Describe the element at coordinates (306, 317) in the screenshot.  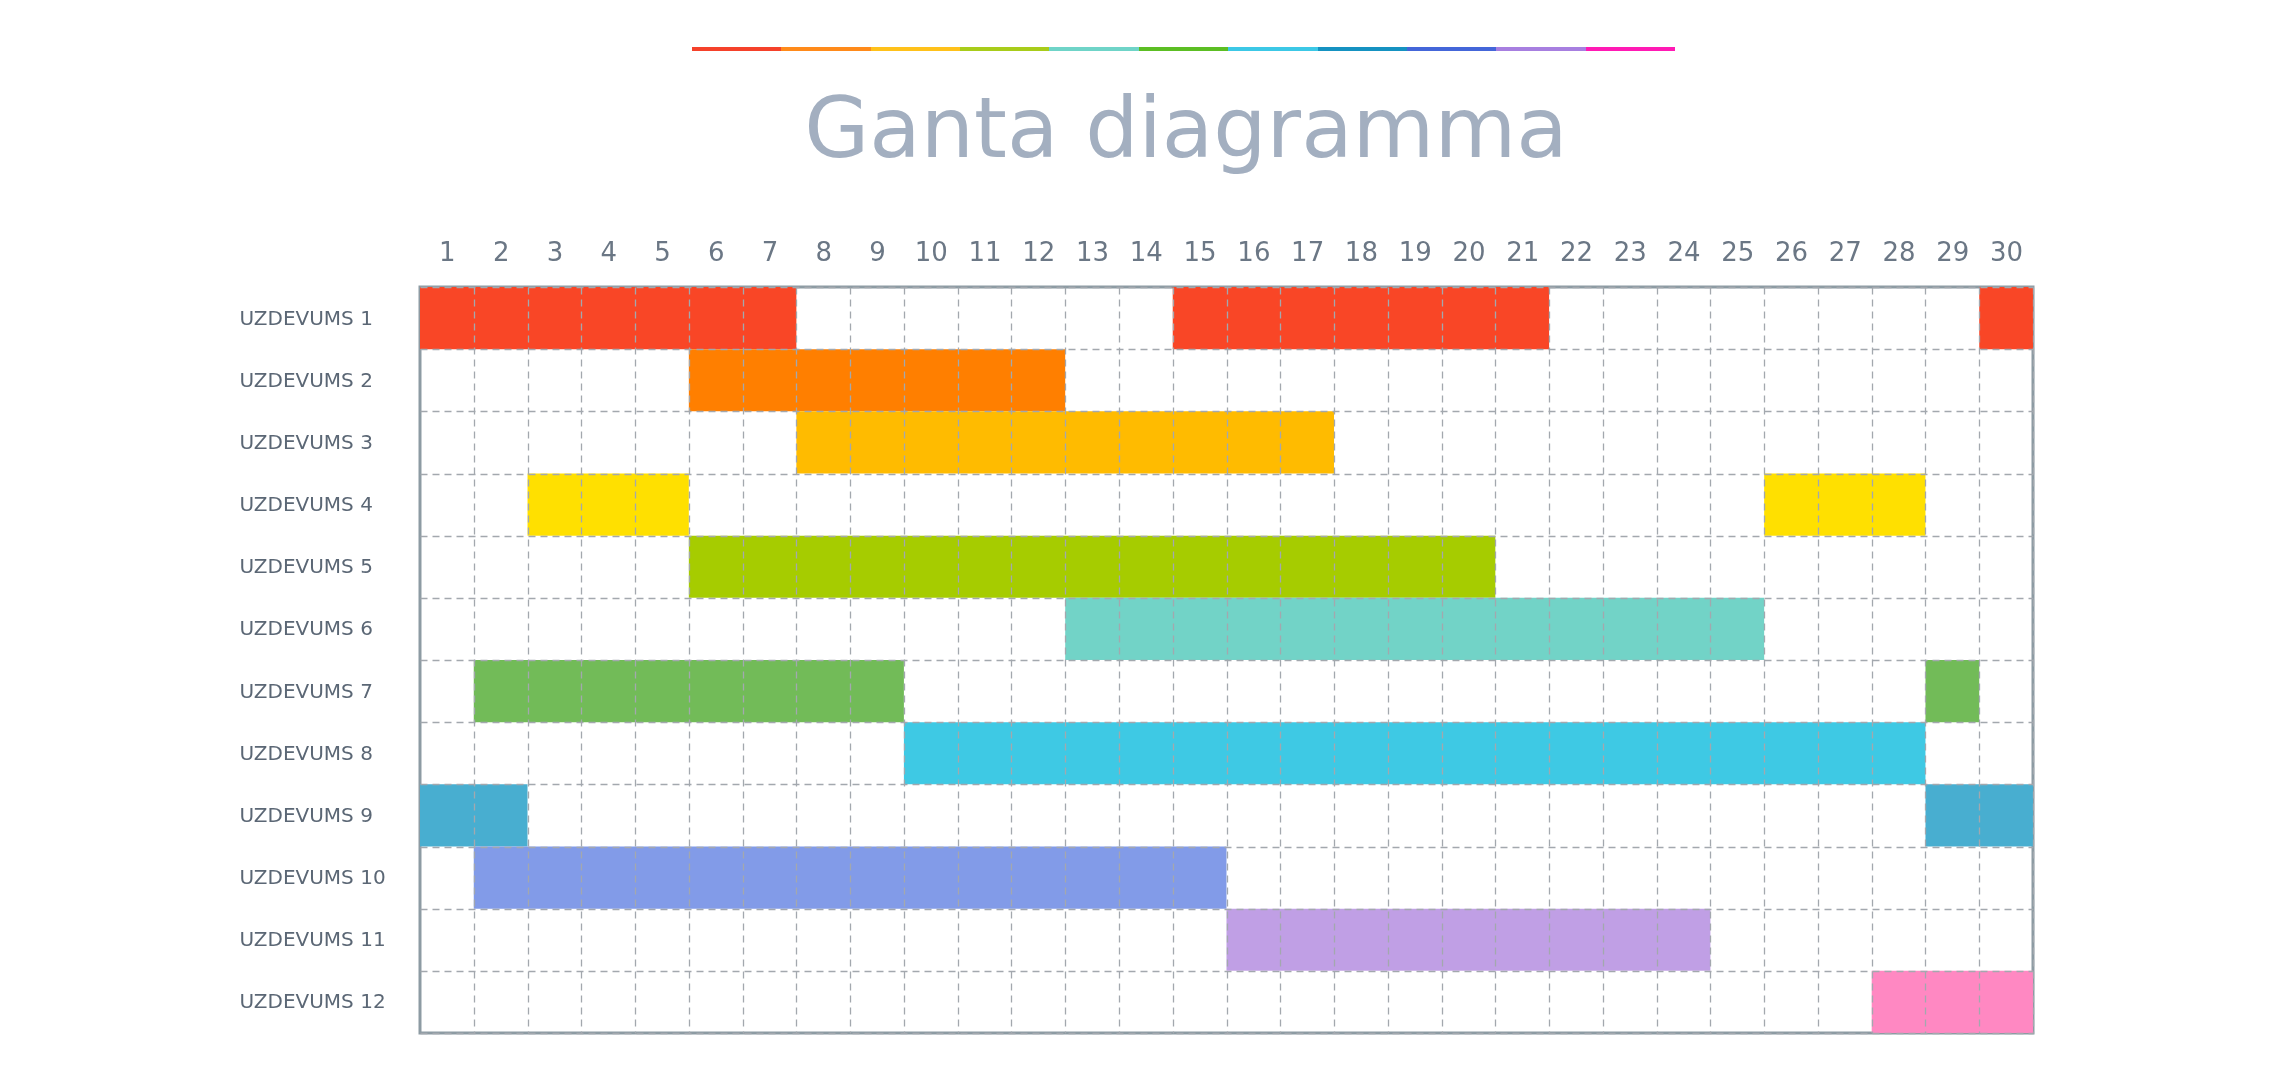
I see `y-tick-label: UZDEVUMS 1` at that location.